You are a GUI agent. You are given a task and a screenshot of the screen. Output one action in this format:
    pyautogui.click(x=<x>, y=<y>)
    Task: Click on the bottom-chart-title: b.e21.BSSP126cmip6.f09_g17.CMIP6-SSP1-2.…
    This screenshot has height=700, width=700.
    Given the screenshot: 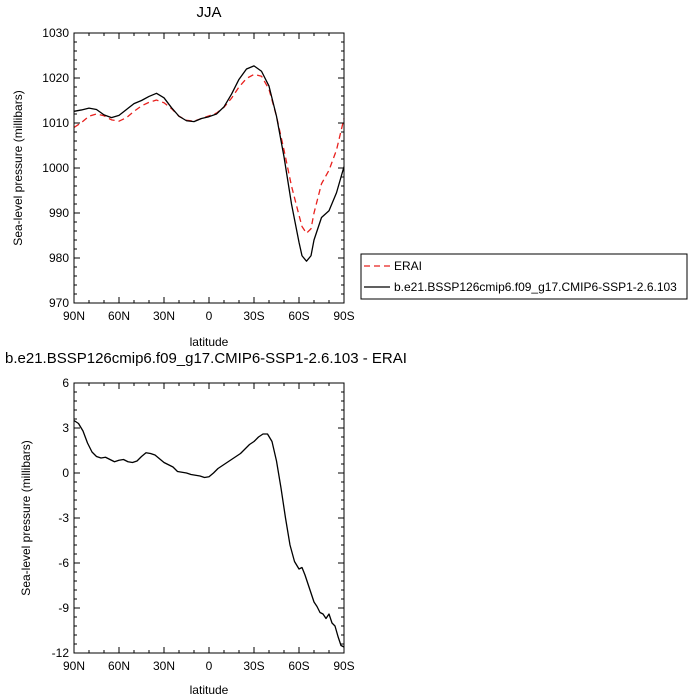 What is the action you would take?
    pyautogui.click(x=206, y=358)
    